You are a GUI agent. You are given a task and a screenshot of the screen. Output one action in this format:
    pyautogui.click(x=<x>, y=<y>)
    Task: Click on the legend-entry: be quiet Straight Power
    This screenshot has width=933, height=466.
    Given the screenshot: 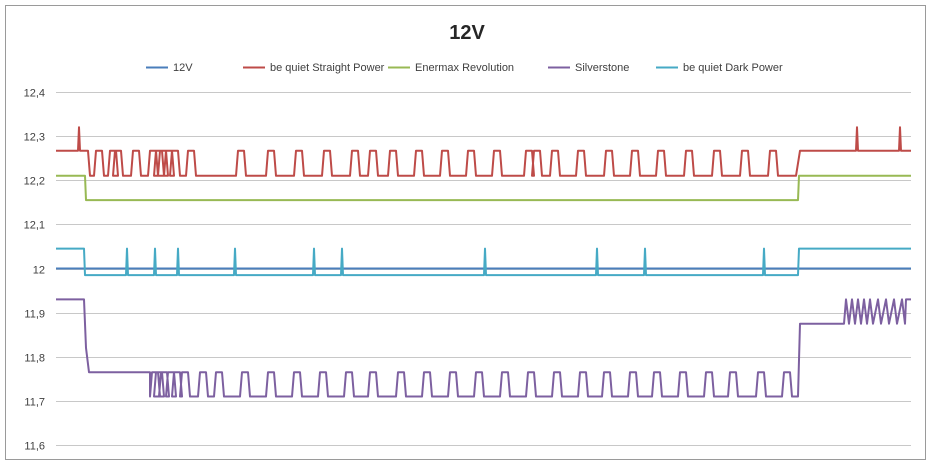 What is the action you would take?
    pyautogui.click(x=314, y=68)
    